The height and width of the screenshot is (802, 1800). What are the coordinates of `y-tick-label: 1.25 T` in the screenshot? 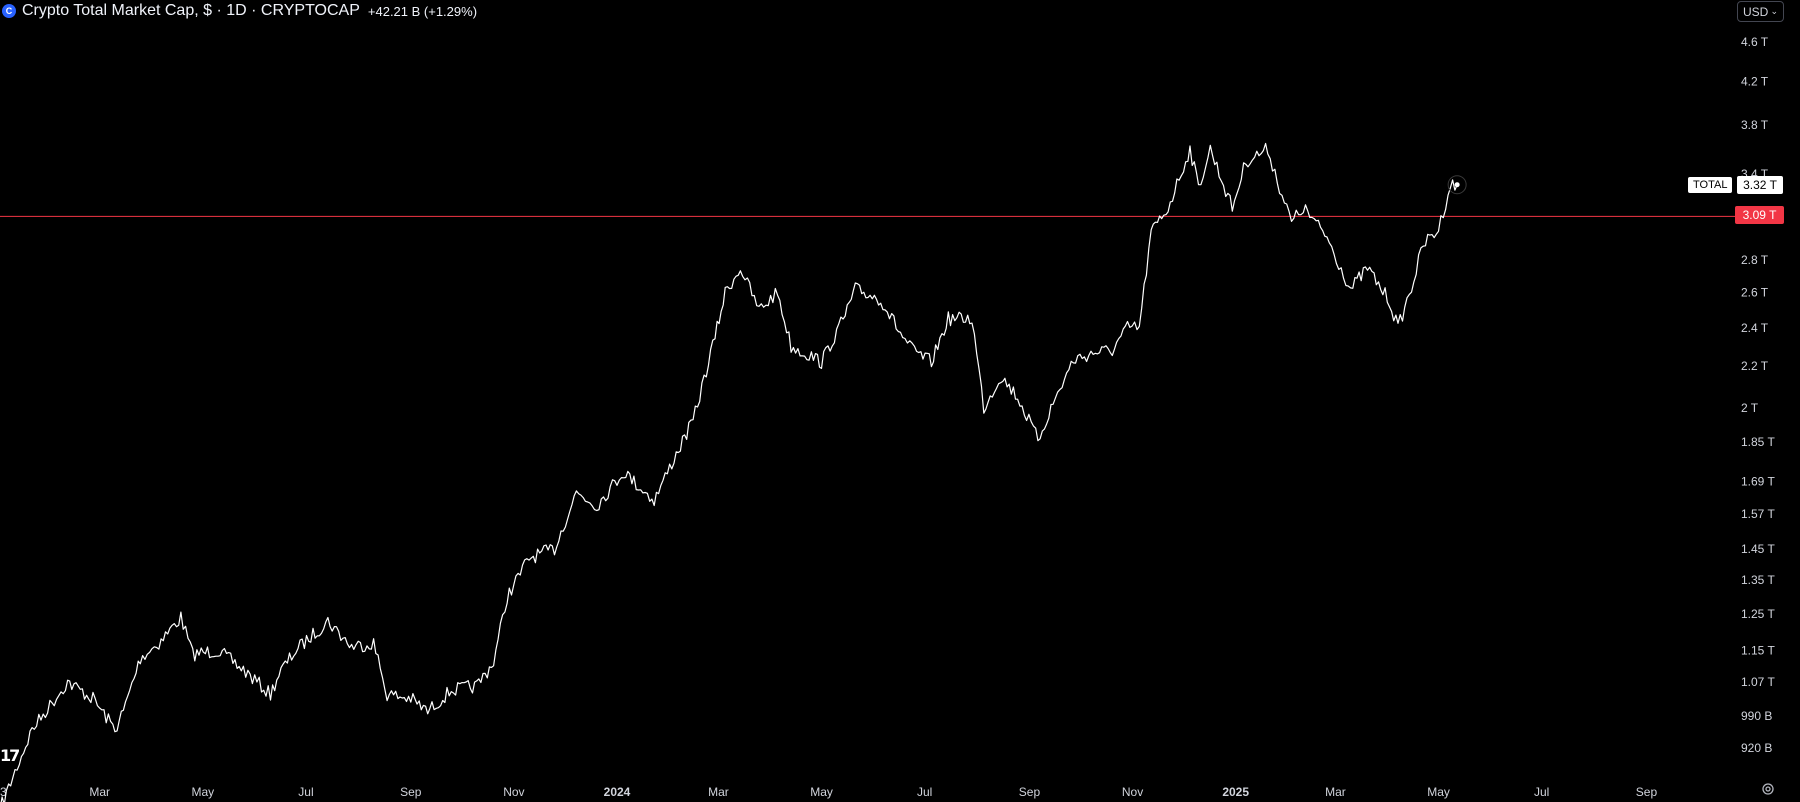 It's located at (1758, 614).